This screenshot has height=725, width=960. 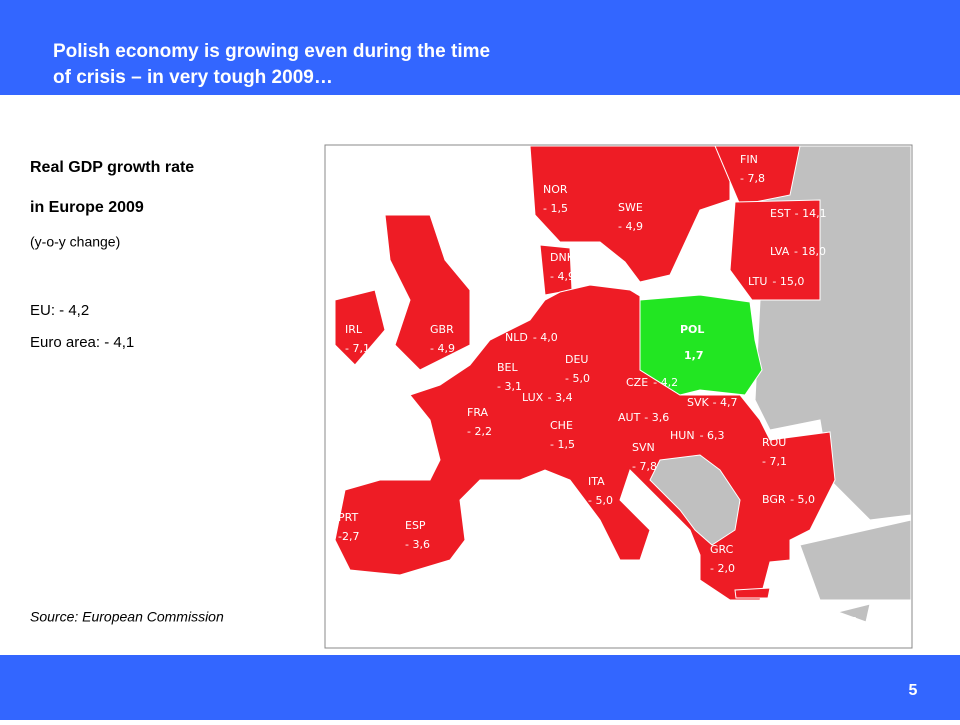 I want to click on country-code: PRT, so click(x=348, y=517).